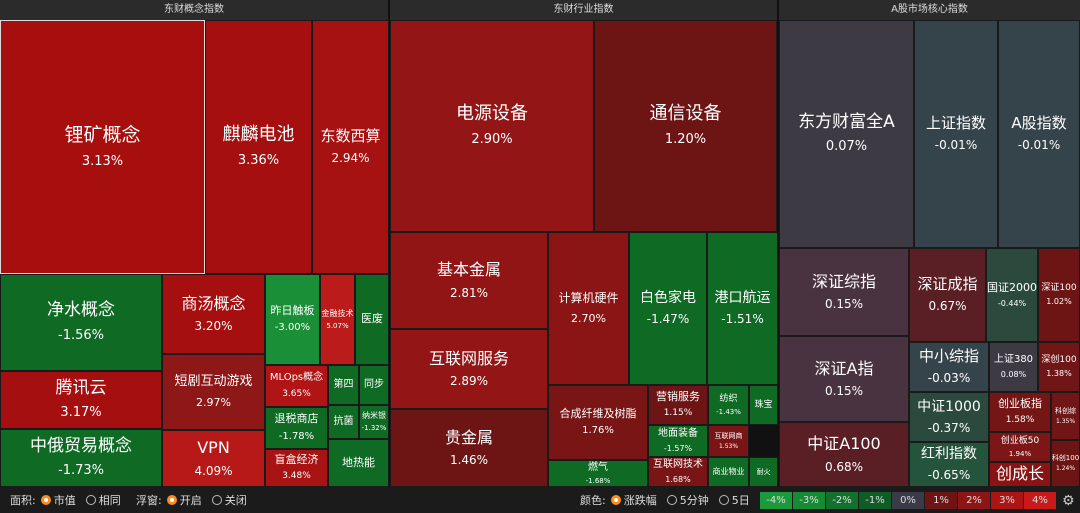 This screenshot has width=1080, height=513. I want to click on treemap-tile: 中证A100 0.68%, so click(844, 454).